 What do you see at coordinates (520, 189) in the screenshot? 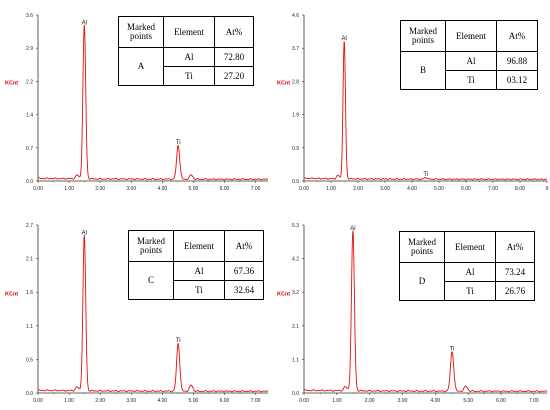
I see `x-tick-label: 8.00` at bounding box center [520, 189].